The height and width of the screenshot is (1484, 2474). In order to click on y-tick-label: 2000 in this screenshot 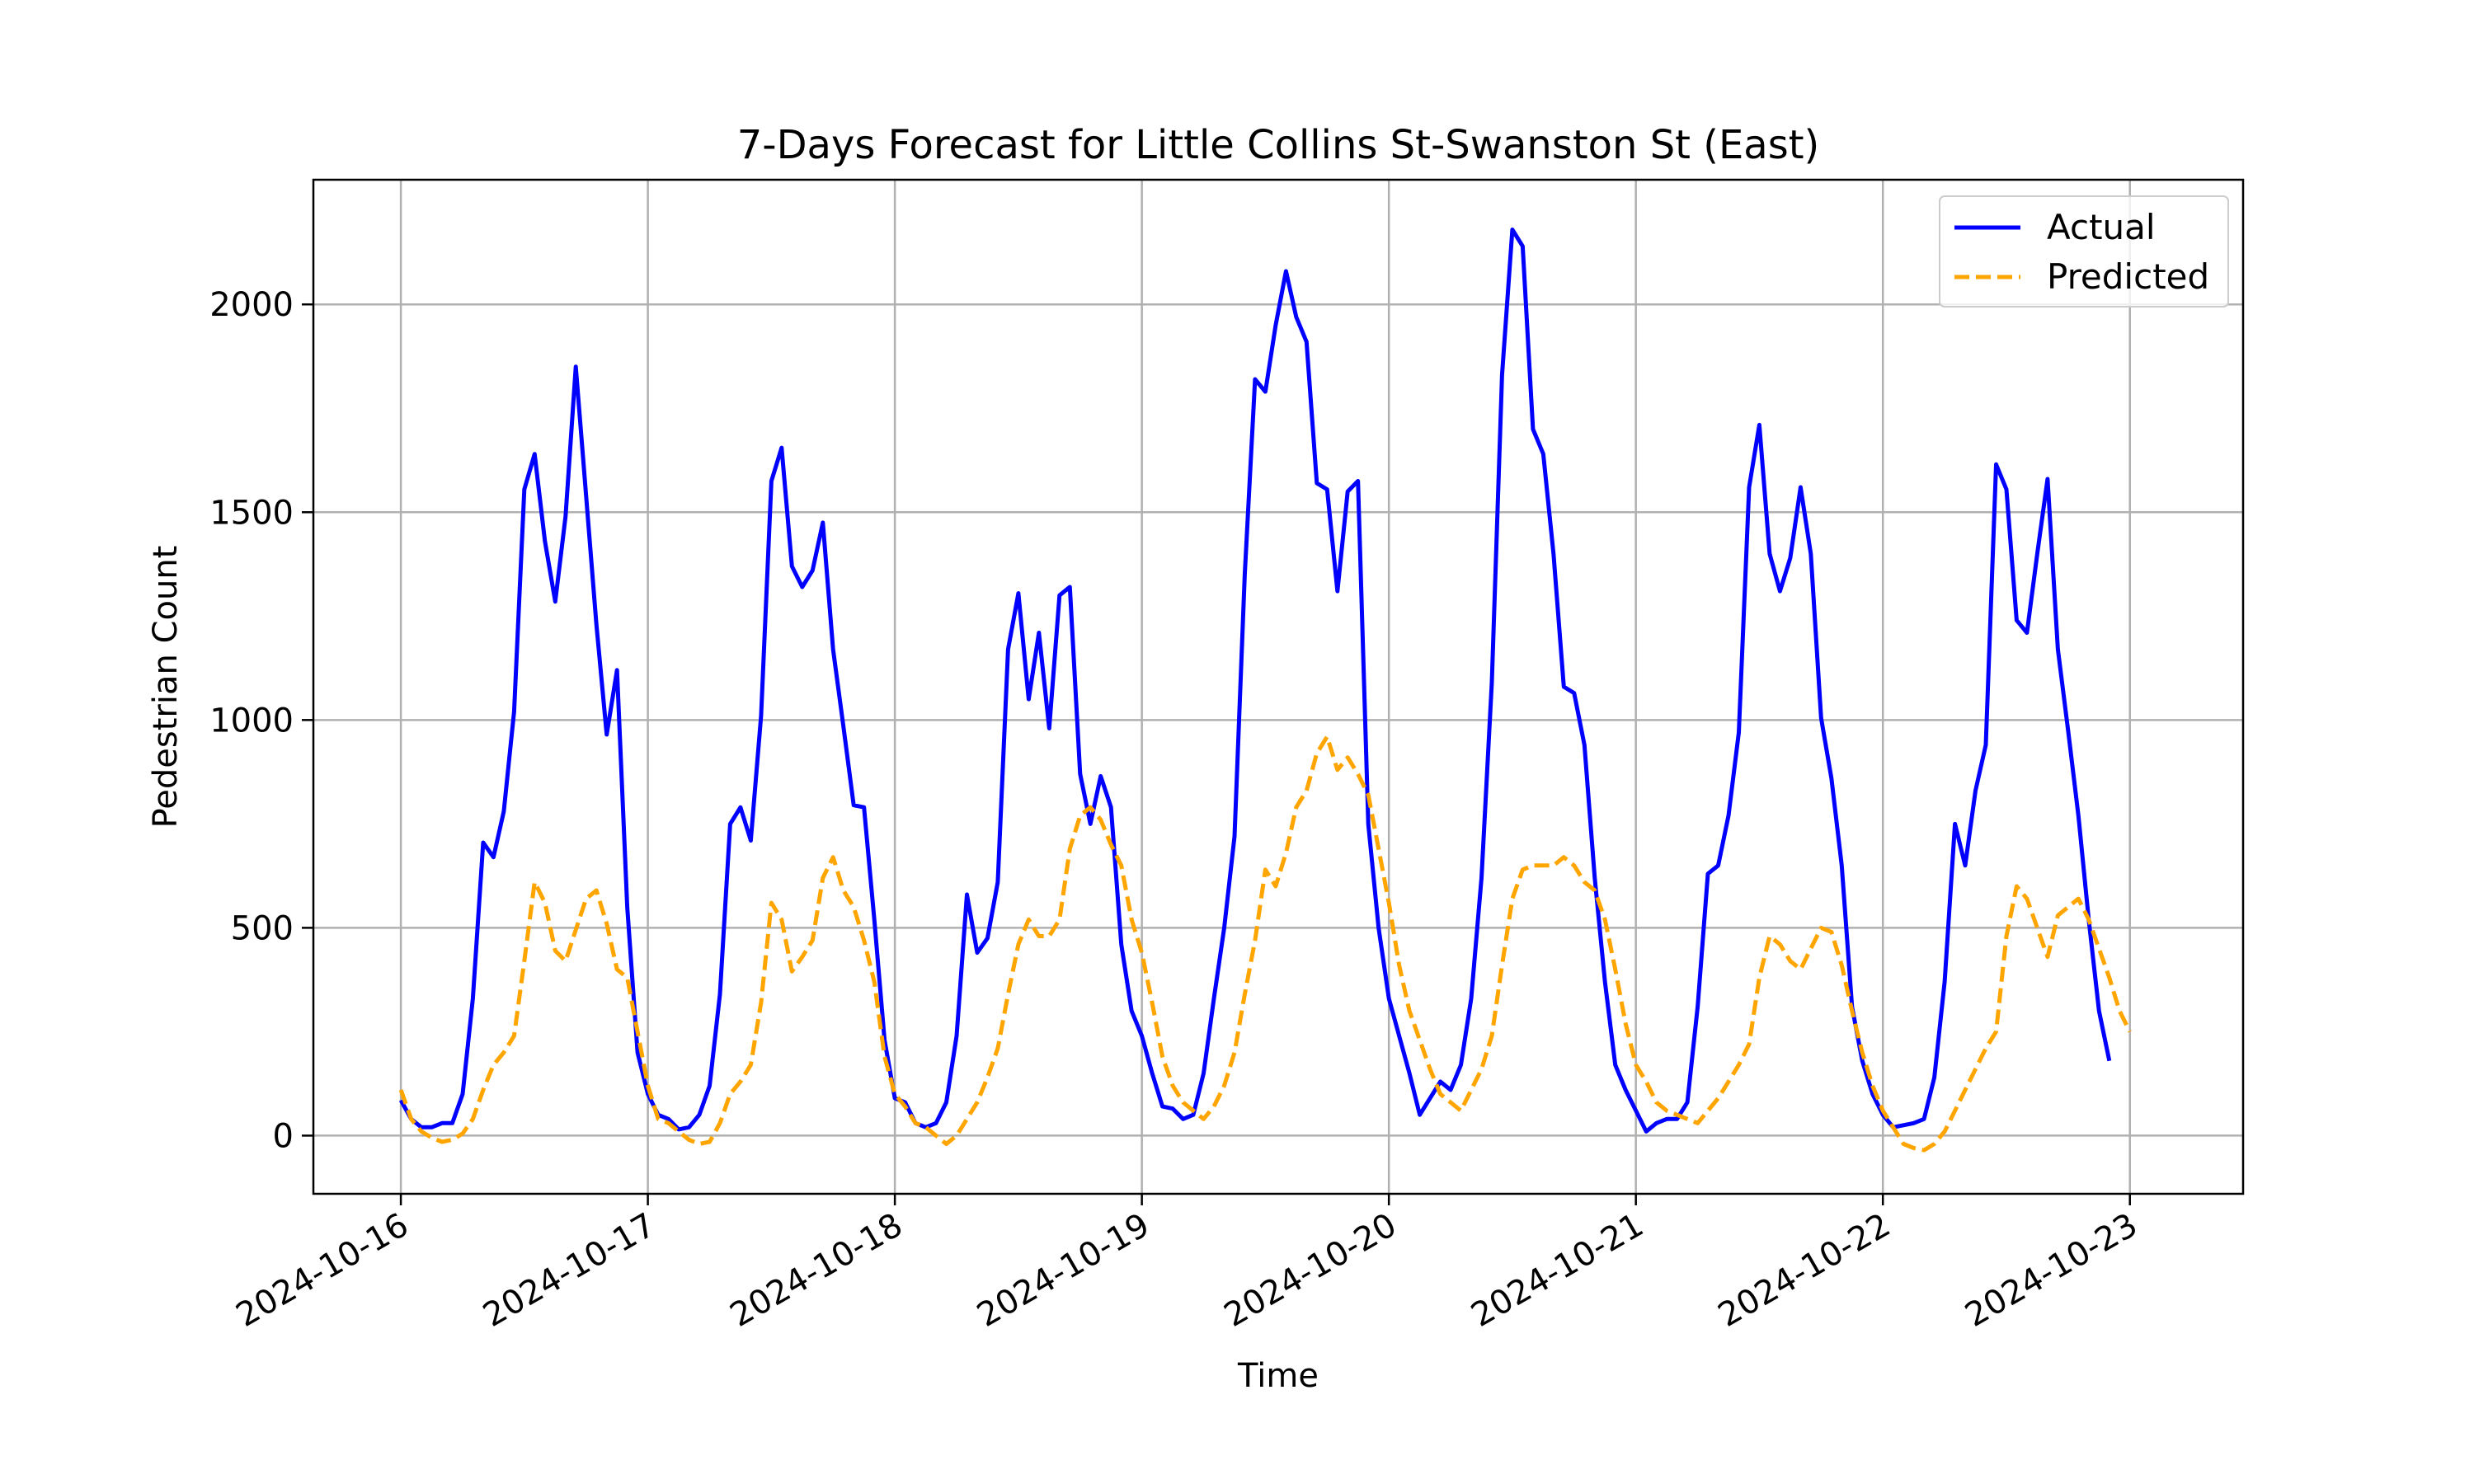, I will do `click(251, 305)`.